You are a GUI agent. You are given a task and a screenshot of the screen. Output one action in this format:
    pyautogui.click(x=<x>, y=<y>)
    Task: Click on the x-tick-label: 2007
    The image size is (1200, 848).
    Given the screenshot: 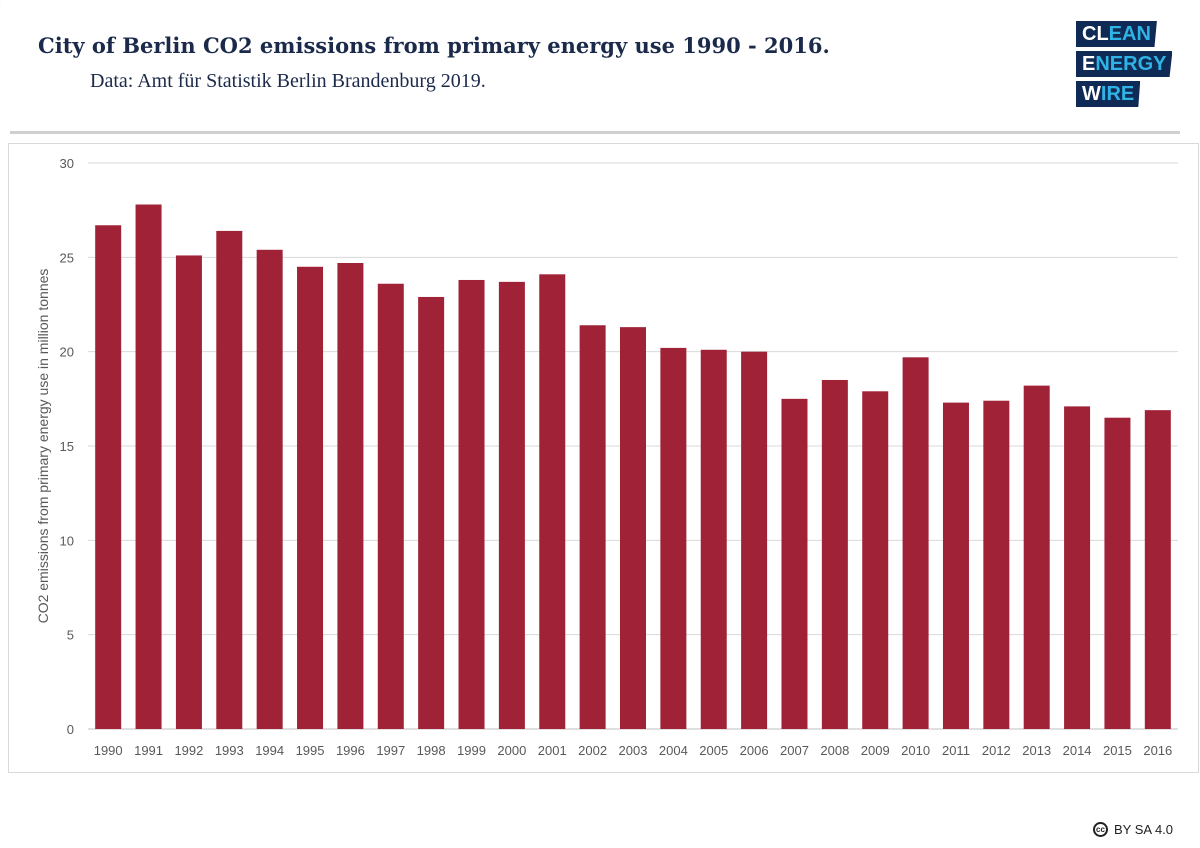 What is the action you would take?
    pyautogui.click(x=794, y=750)
    